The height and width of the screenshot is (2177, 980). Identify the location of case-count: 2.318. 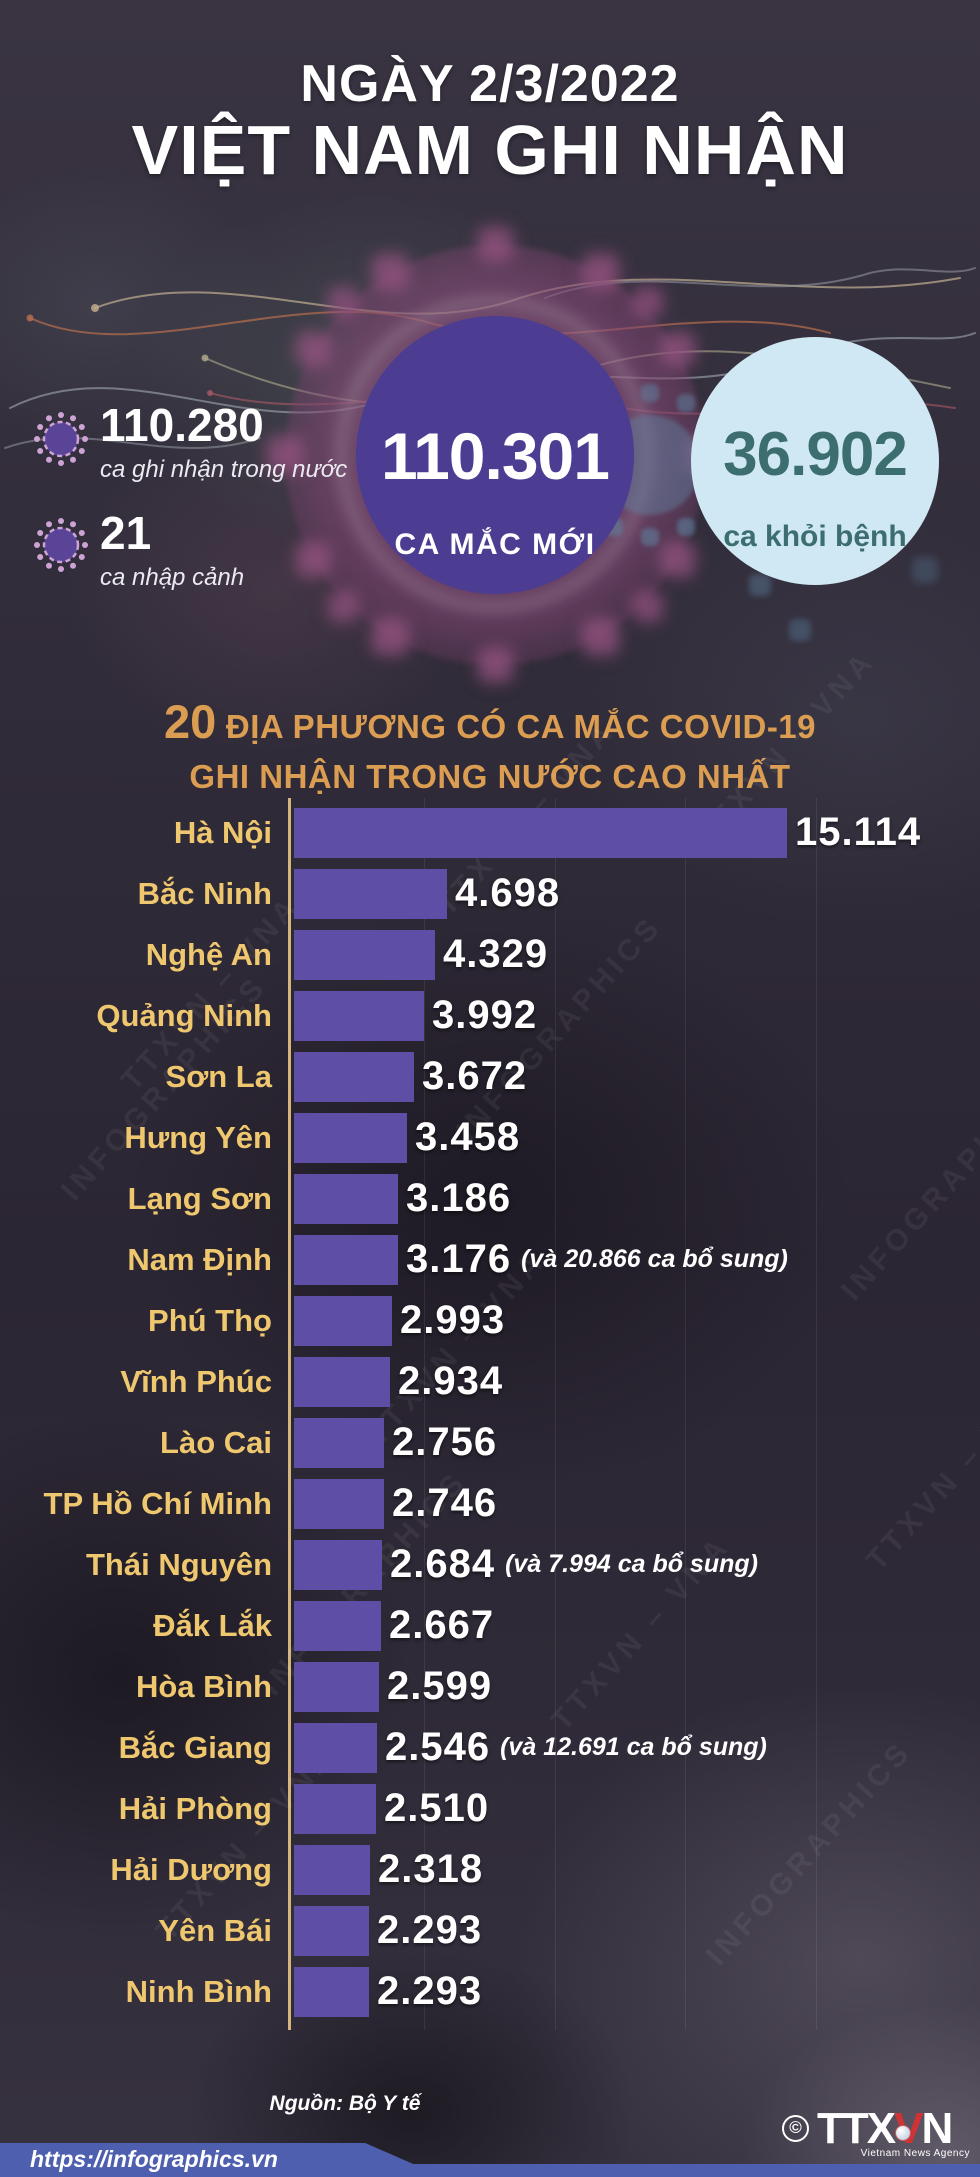
(431, 1869).